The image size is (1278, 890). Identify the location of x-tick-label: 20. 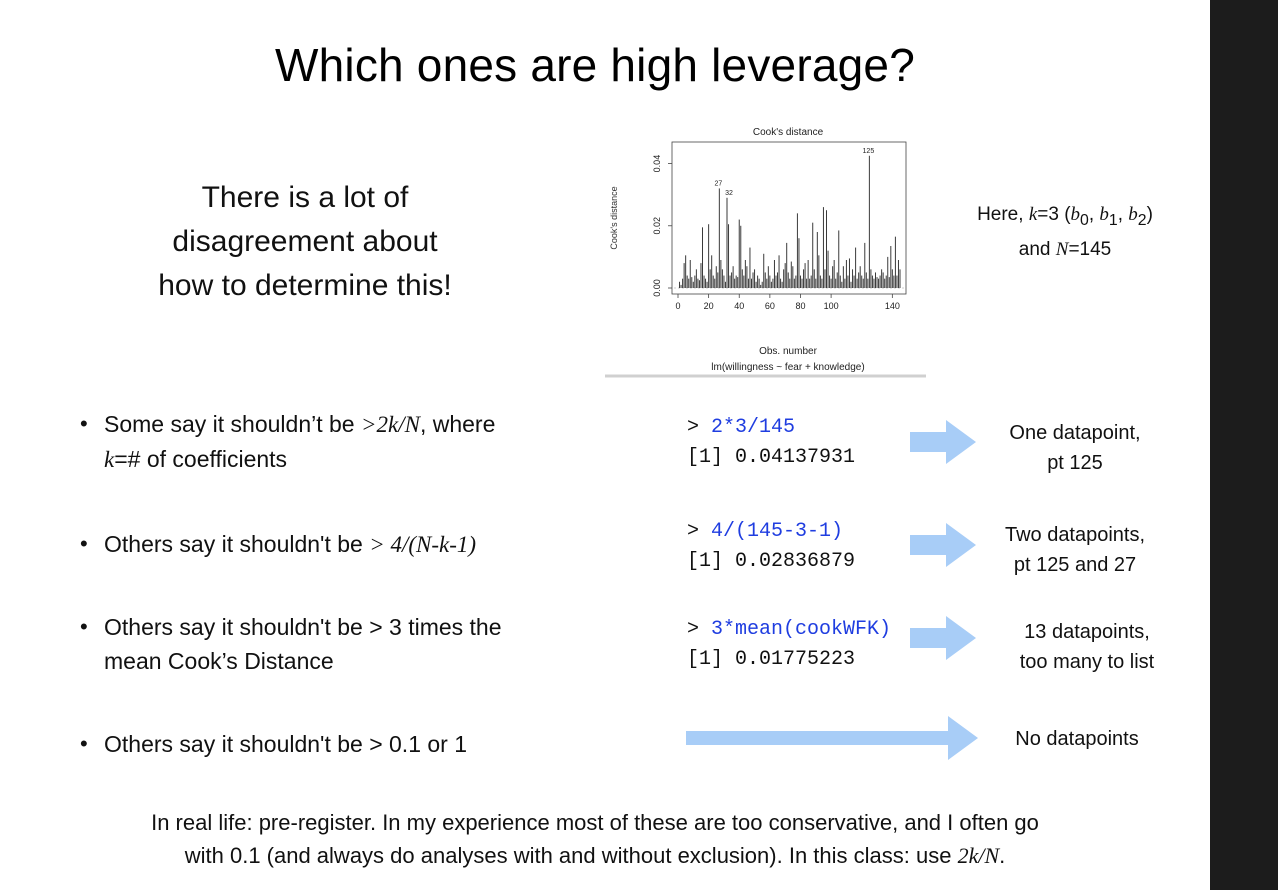
(709, 306).